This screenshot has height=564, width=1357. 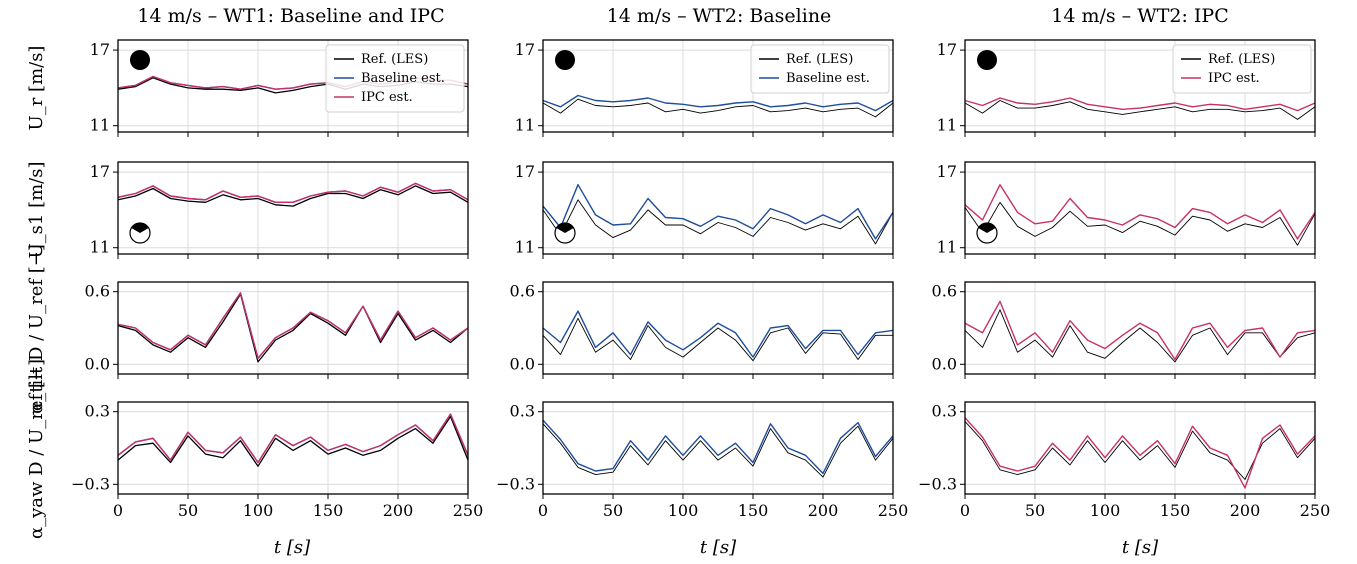 I want to click on panel-r2-c0: 0.6 0.0, so click(x=277, y=330).